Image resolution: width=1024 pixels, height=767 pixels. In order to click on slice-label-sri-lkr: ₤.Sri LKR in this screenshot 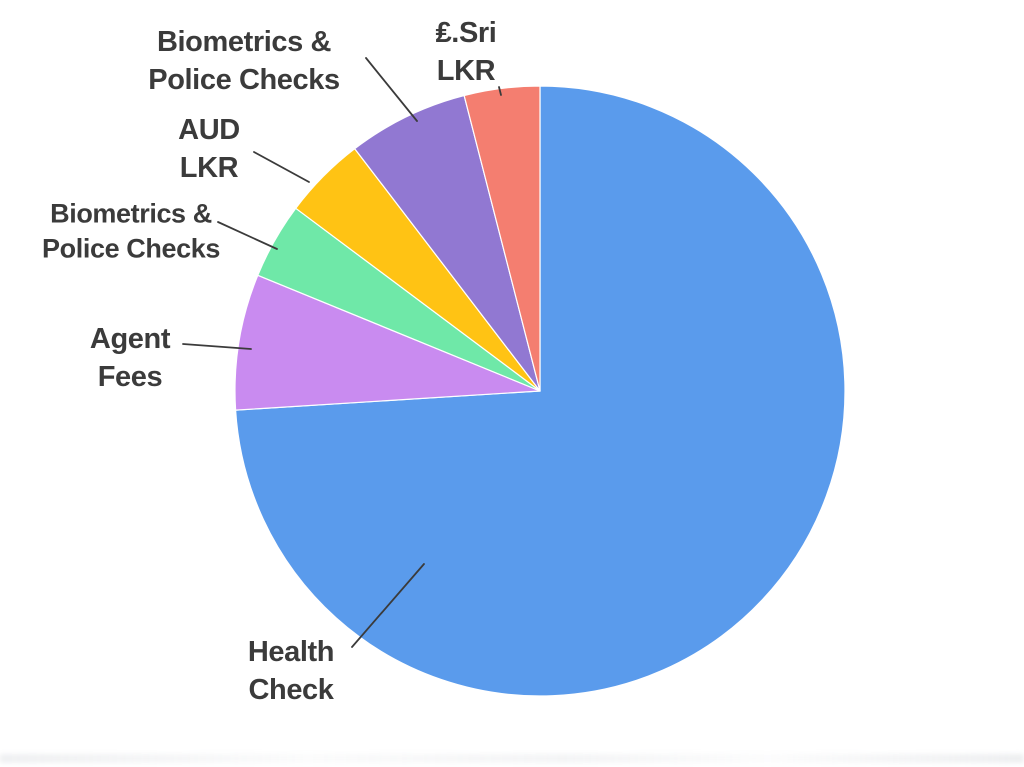, I will do `click(466, 53)`.